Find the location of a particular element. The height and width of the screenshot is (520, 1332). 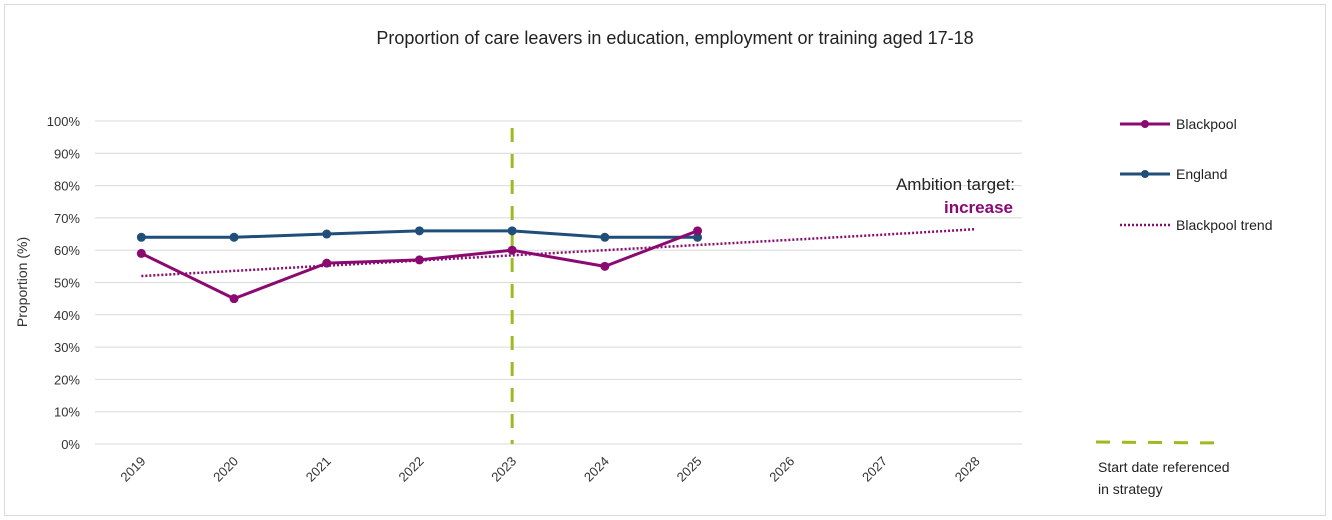

x-tick-label: 2022 is located at coordinates (411, 469).